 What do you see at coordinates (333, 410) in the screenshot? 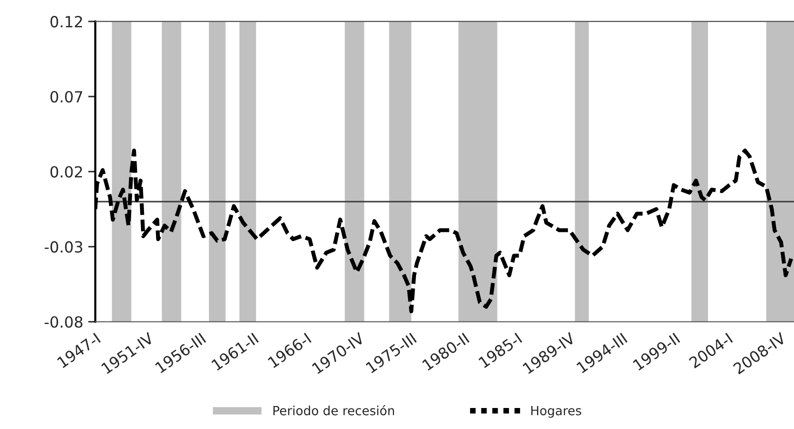
I see `legend-label: Periodo de recesión` at bounding box center [333, 410].